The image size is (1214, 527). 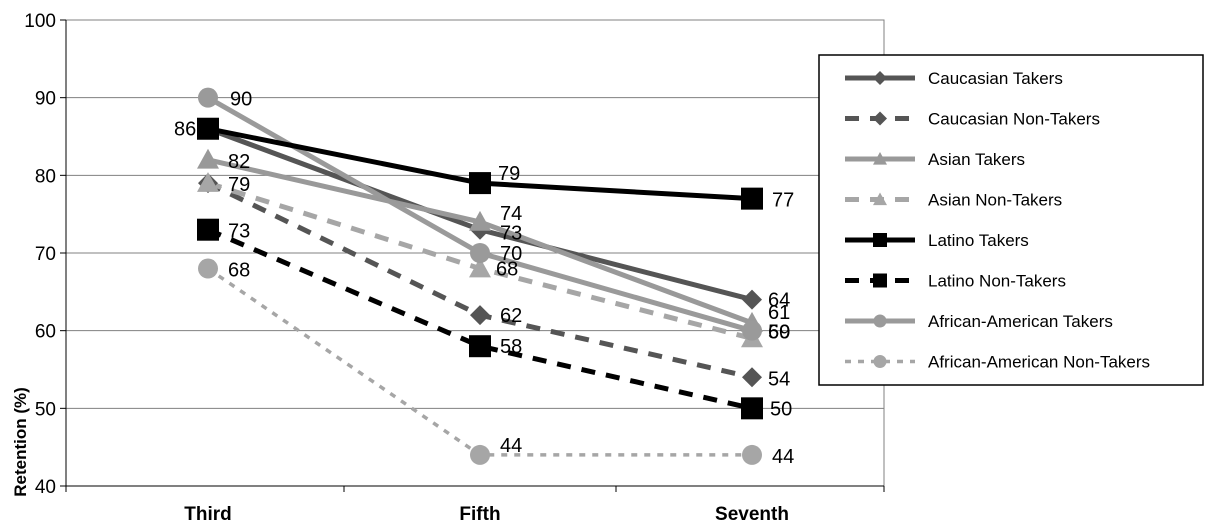 What do you see at coordinates (976, 159) in the screenshot?
I see `legend-label: Asian Takers` at bounding box center [976, 159].